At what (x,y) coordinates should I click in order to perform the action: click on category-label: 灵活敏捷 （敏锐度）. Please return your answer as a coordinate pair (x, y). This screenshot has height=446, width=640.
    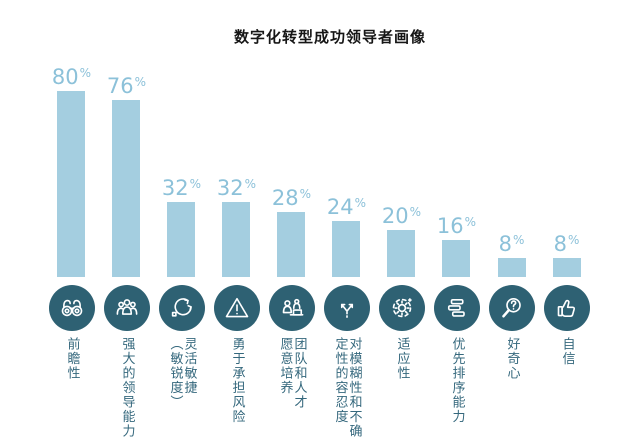
    Looking at the image, I should click on (182, 373).